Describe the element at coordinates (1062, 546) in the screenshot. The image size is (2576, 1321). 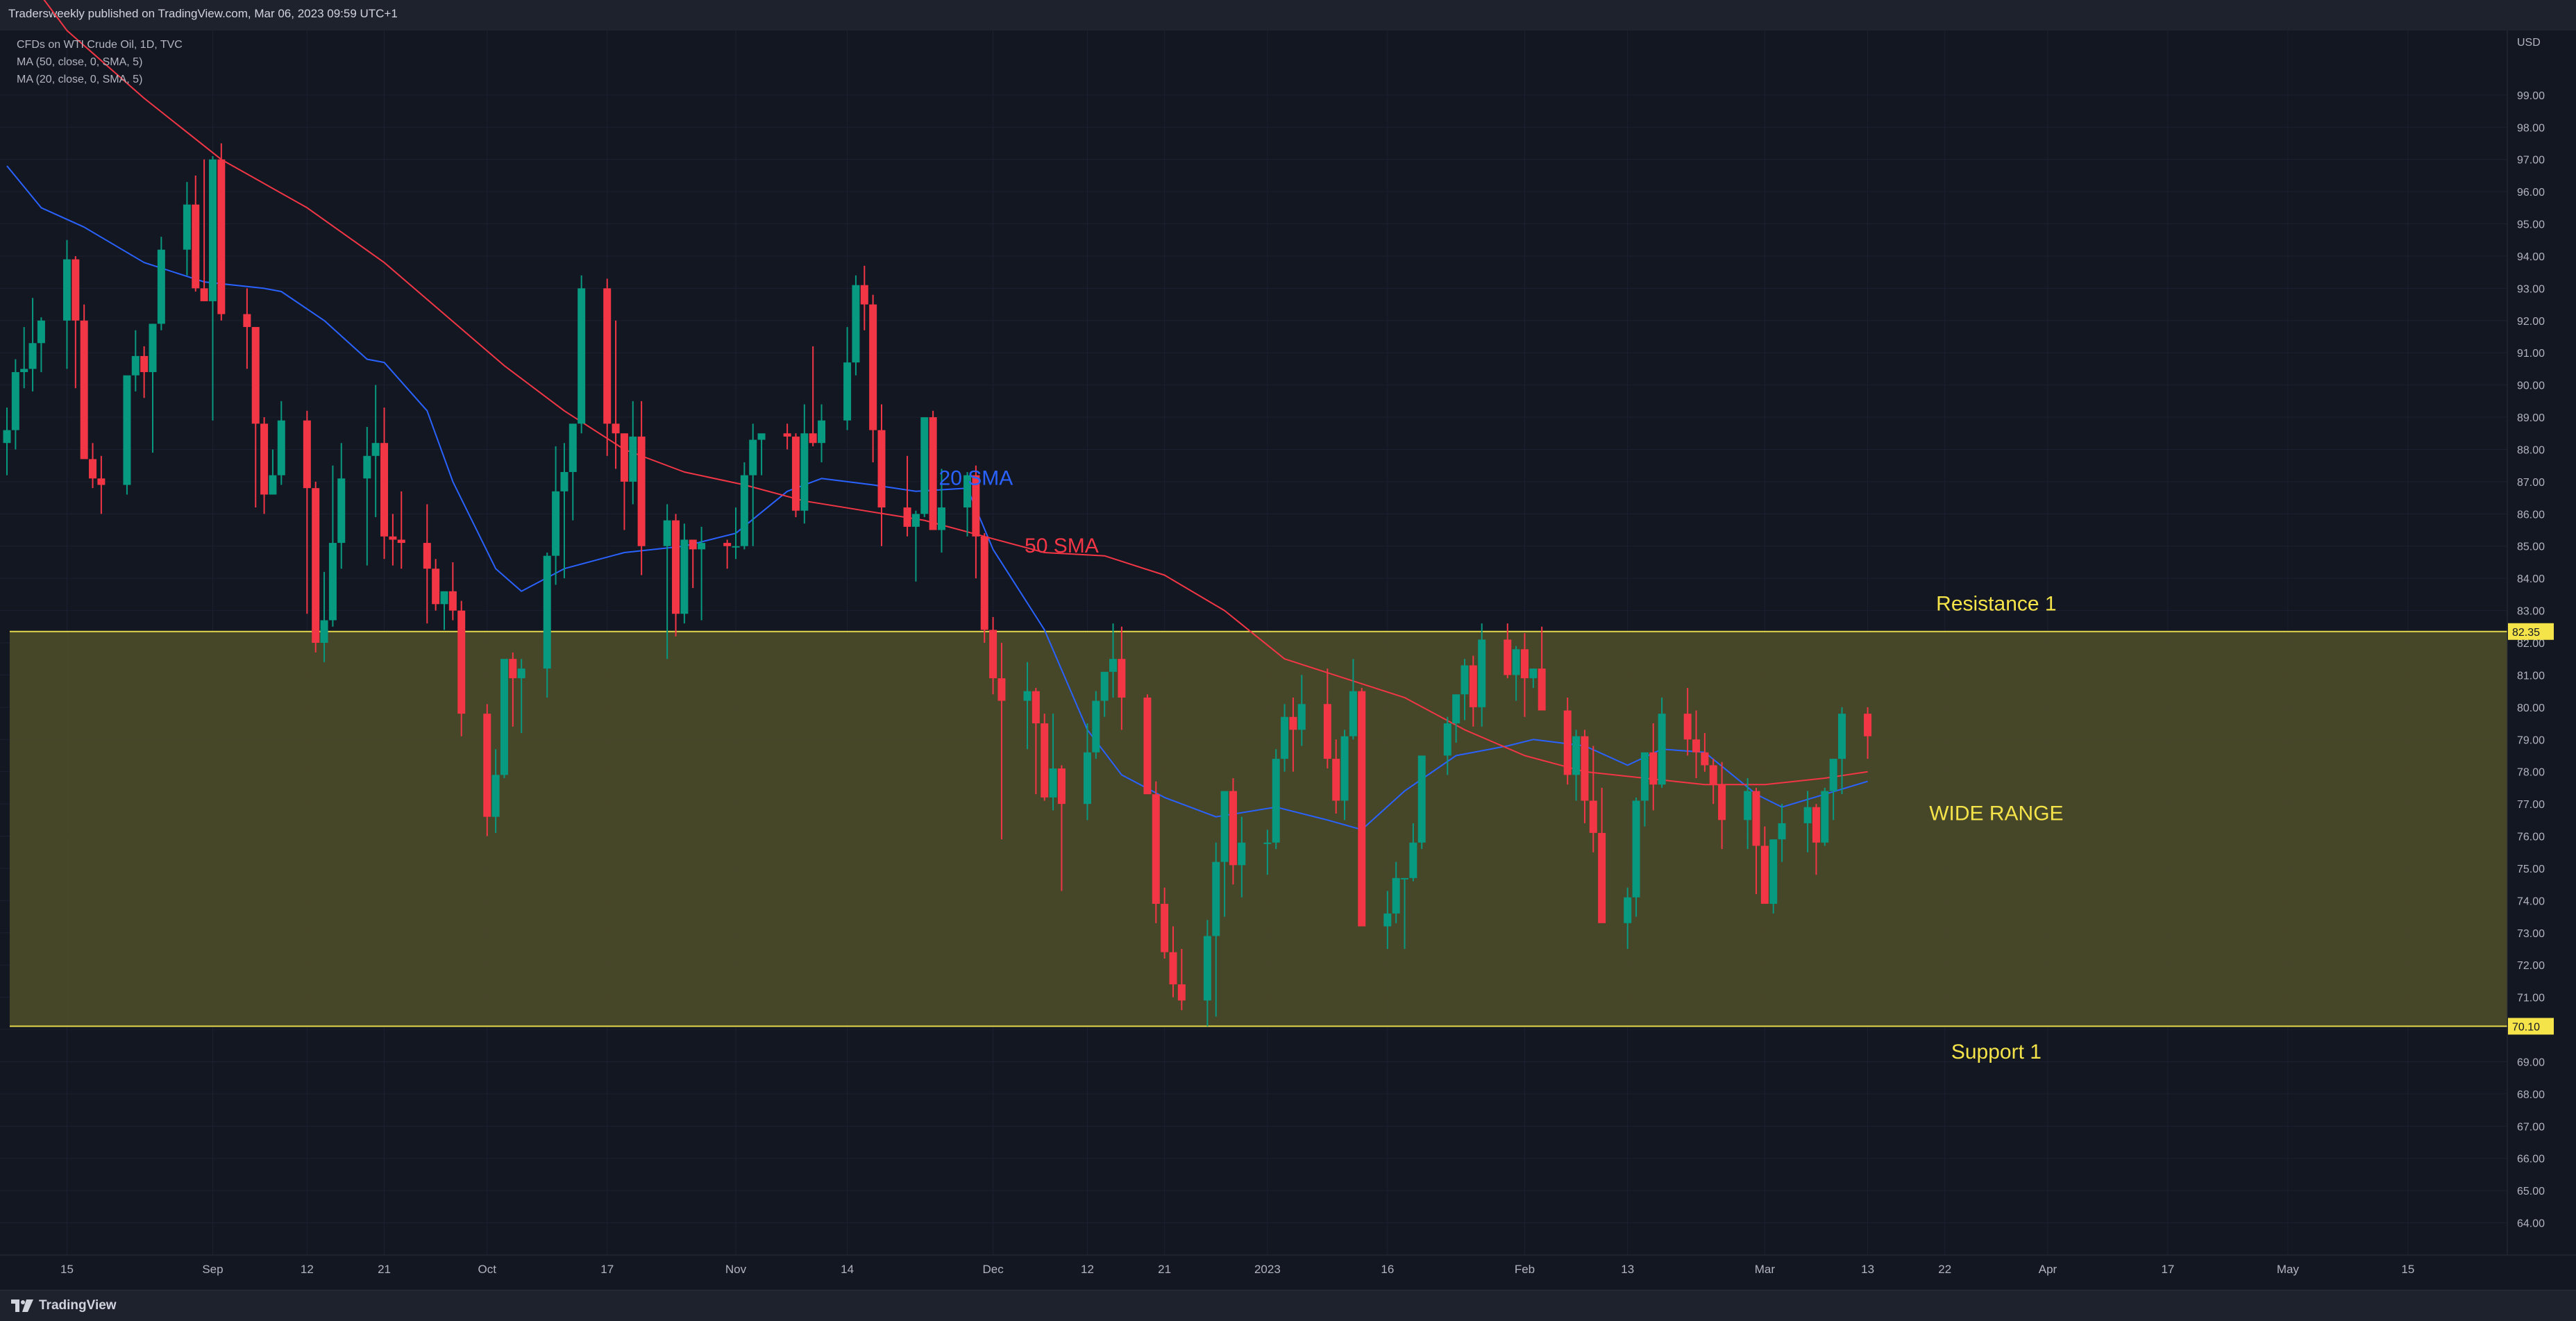
I see `annotation-label: 50 SMA` at that location.